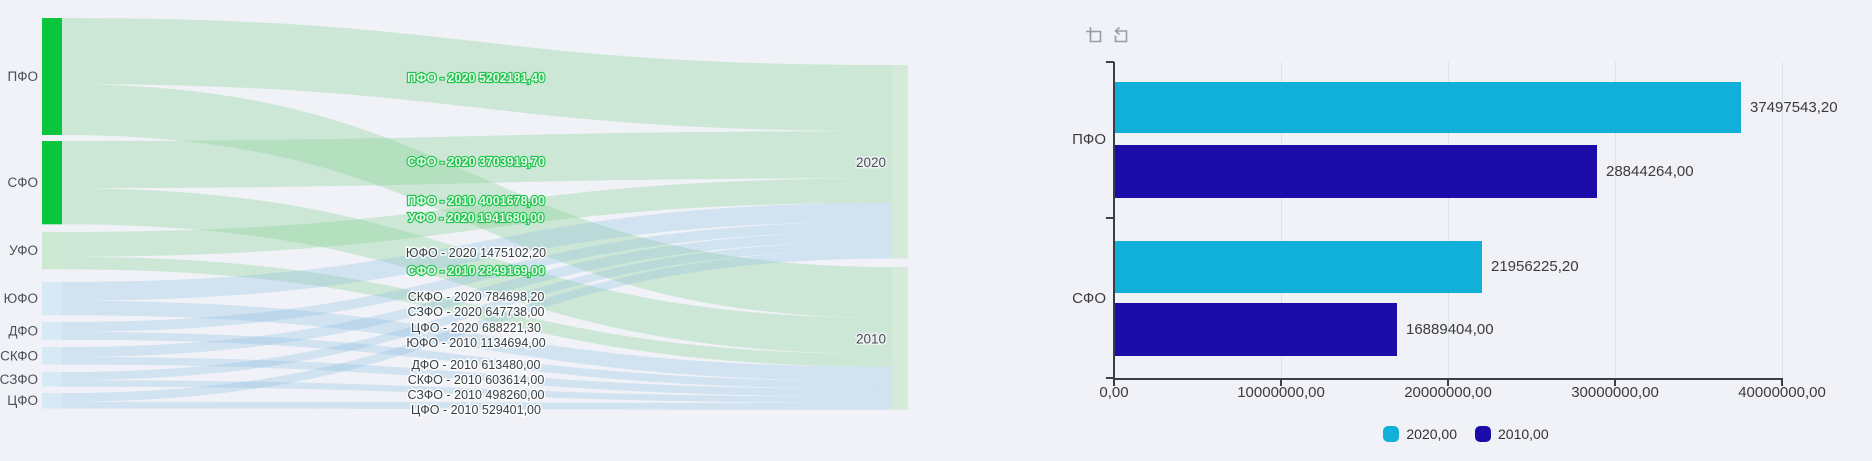 The height and width of the screenshot is (461, 1872). Describe the element at coordinates (1615, 392) in the screenshot. I see `x-tick-label: 30000000,00` at that location.